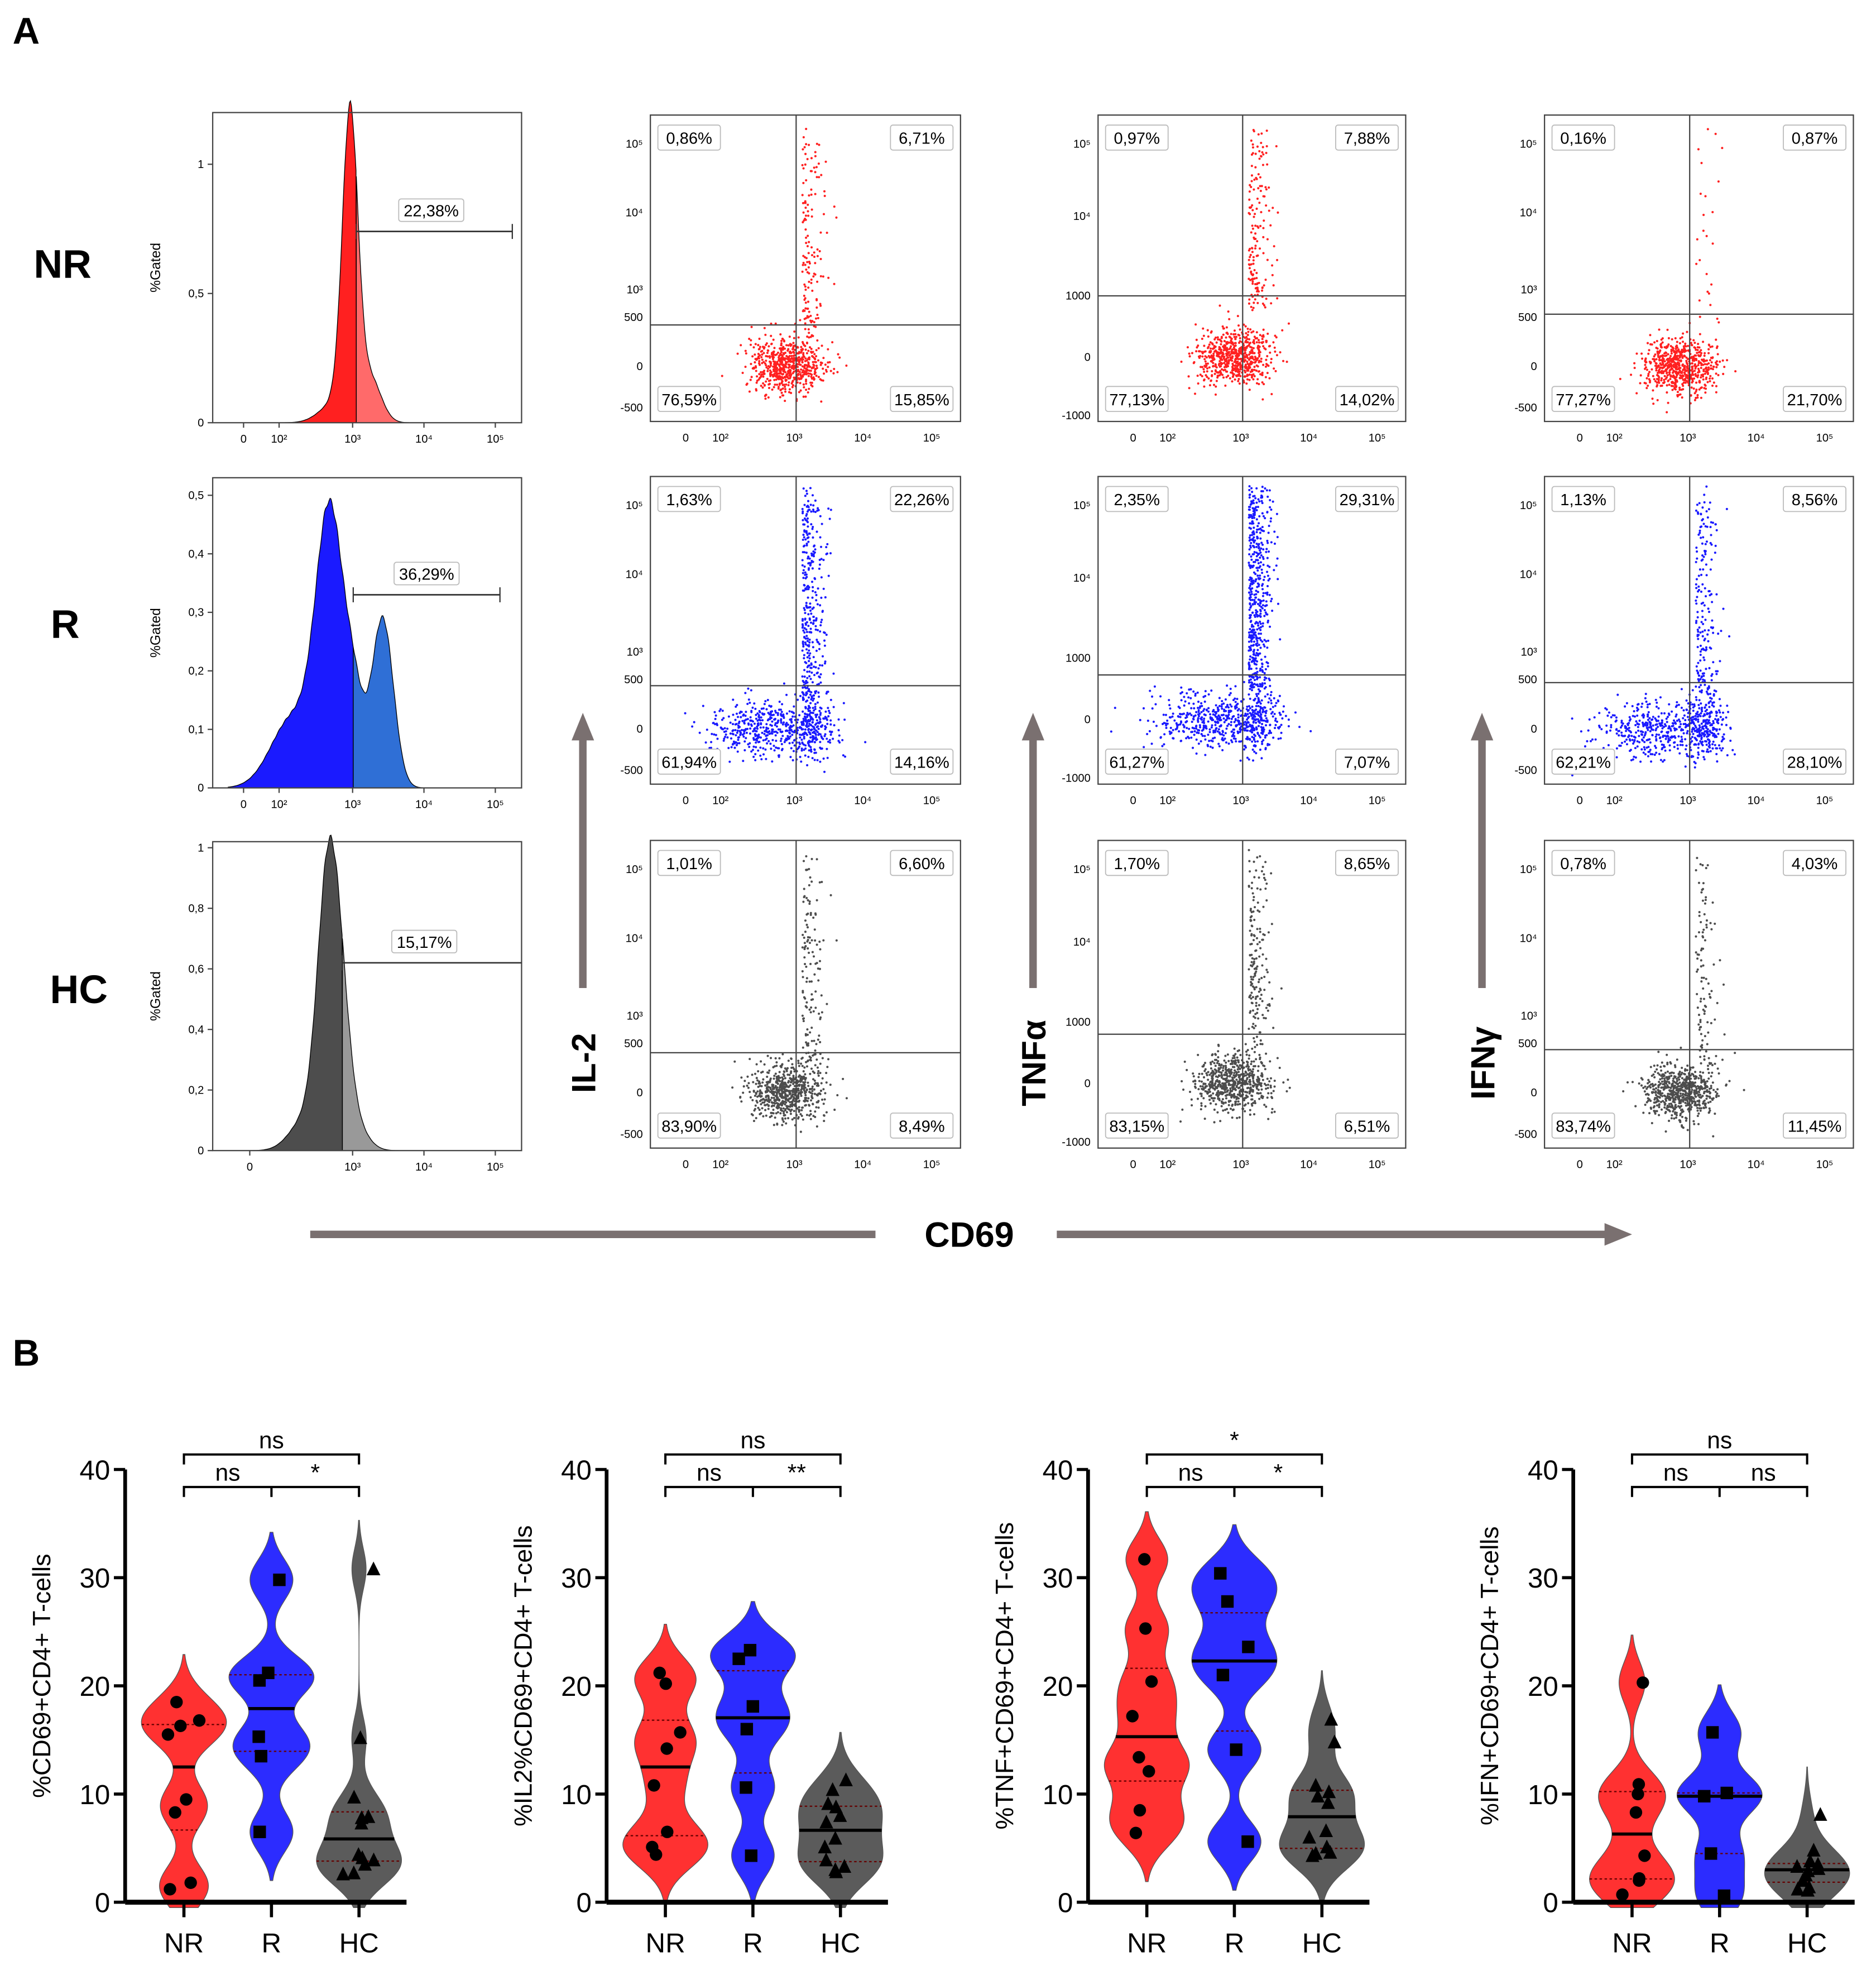 The image size is (1876, 1961). Describe the element at coordinates (1137, 500) in the screenshot. I see `quadrant-upper-left-percent: 2,35%` at that location.